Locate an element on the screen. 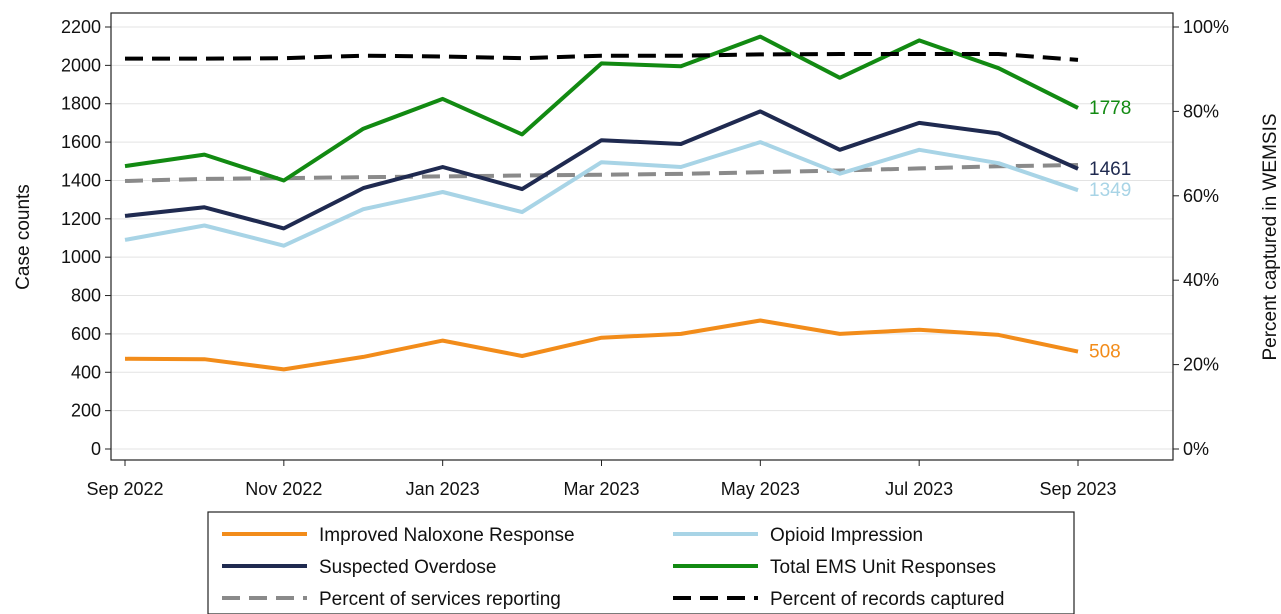  right-tick-label: 20% is located at coordinates (1201, 365).